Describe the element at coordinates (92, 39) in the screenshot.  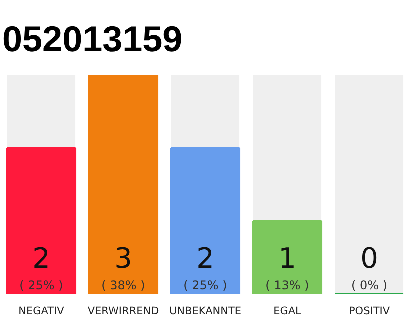
I see `chart-title: 052013159` at that location.